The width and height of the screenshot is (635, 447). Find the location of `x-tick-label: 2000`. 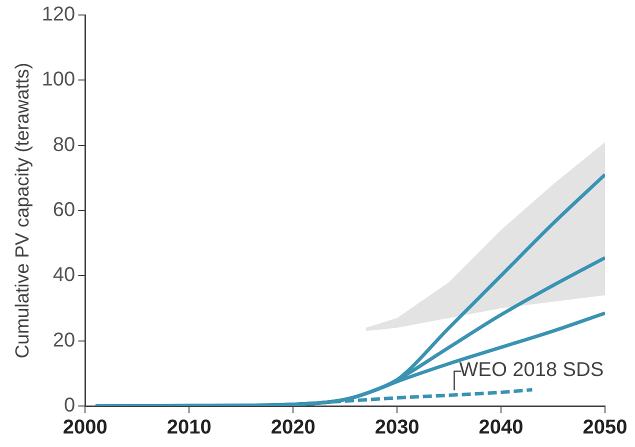

x-tick-label: 2000 is located at coordinates (85, 427).